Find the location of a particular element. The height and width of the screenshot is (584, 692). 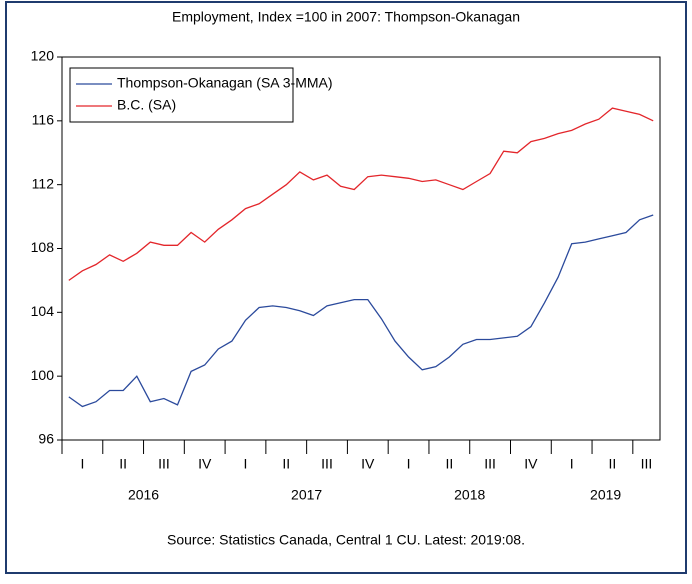

y-tick-label: 112 is located at coordinates (43, 183).